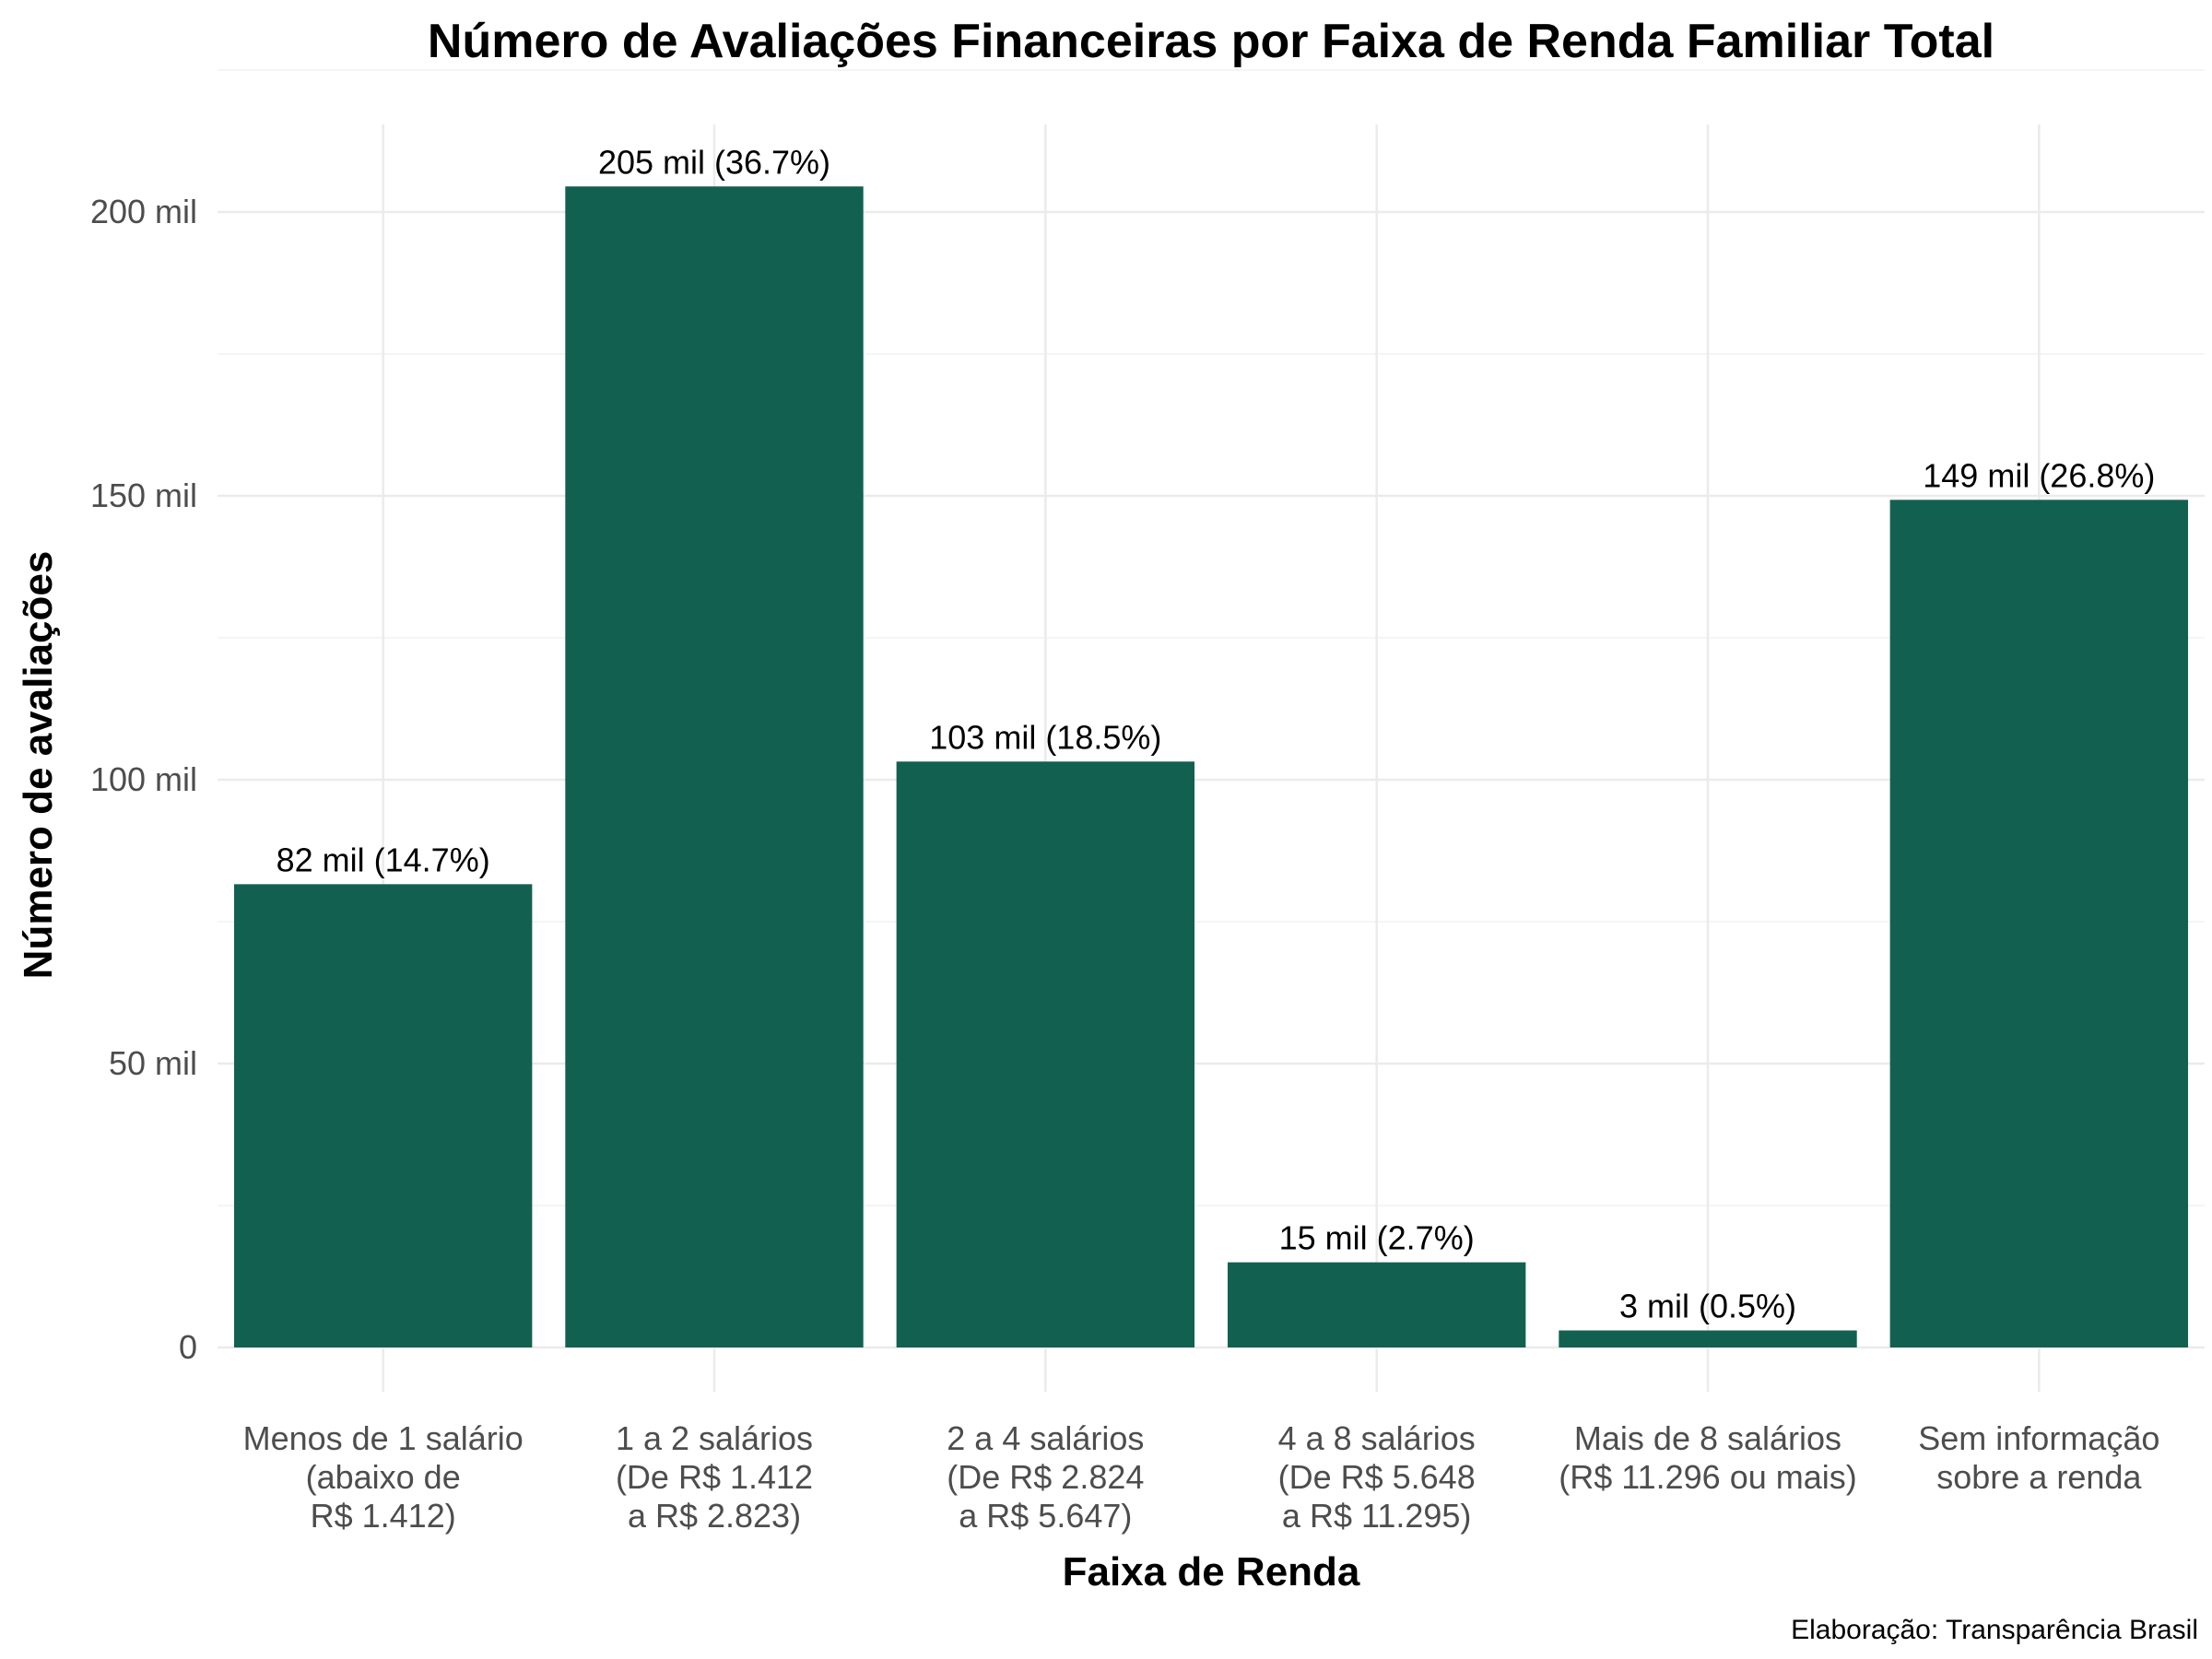  Describe the element at coordinates (1708, 1457) in the screenshot. I see `x-tick-label: Mais de 8 salários (R$ 11.296 ou mais)` at that location.